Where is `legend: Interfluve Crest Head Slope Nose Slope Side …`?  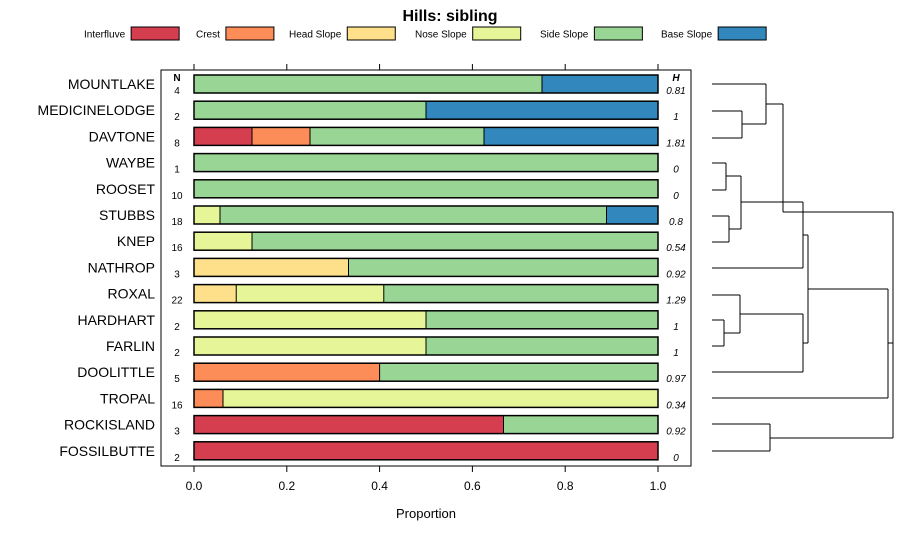 legend: Interfluve Crest Head Slope Nose Slope Side … is located at coordinates (425, 33).